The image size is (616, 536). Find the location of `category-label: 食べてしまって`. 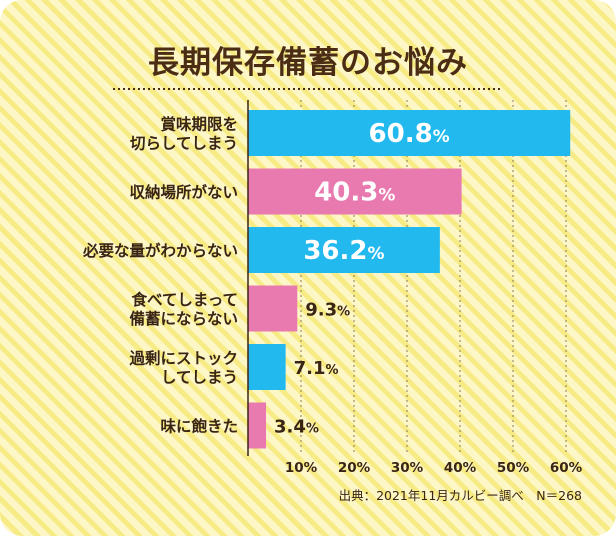

category-label: 食べてしまって is located at coordinates (185, 299).